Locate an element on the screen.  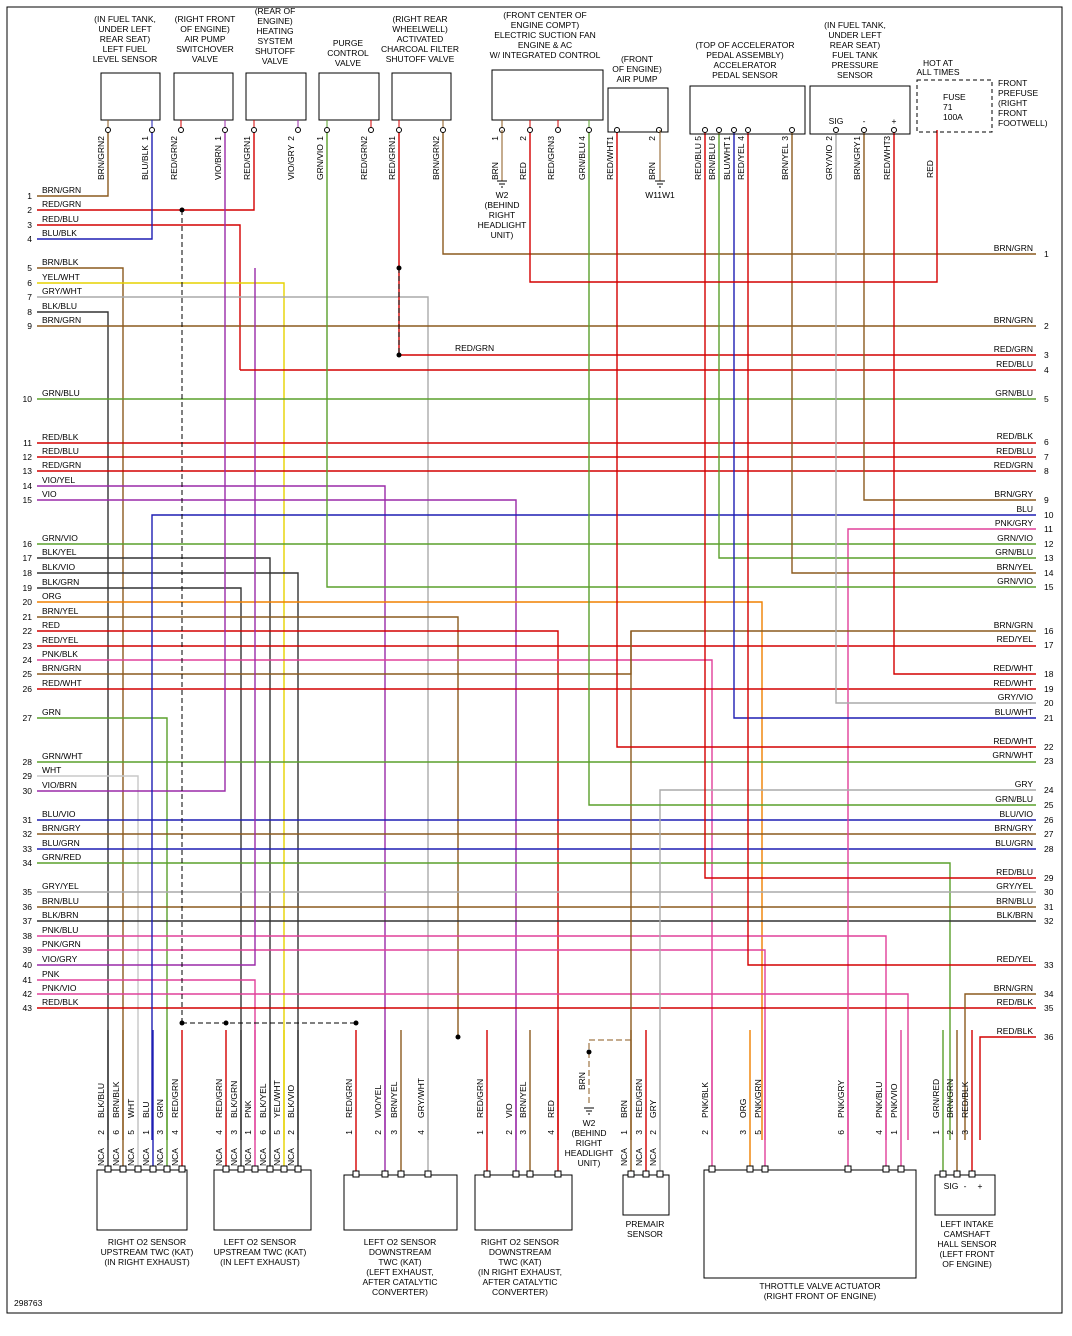
component-label: SWITCHOVER is located at coordinates (205, 49).